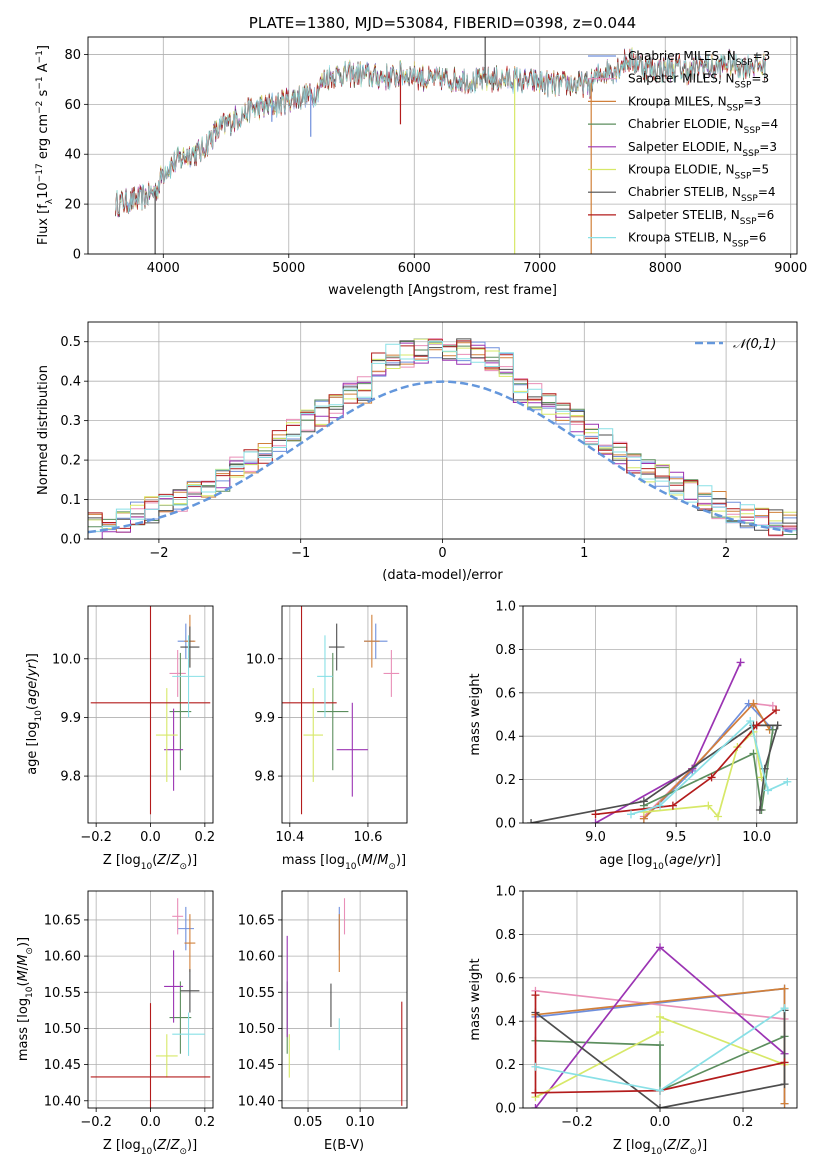 The image size is (819, 1170). What do you see at coordinates (697, 240) in the screenshot?
I see `legend-entry: Kroupa STELIB, NSSP=6` at bounding box center [697, 240].